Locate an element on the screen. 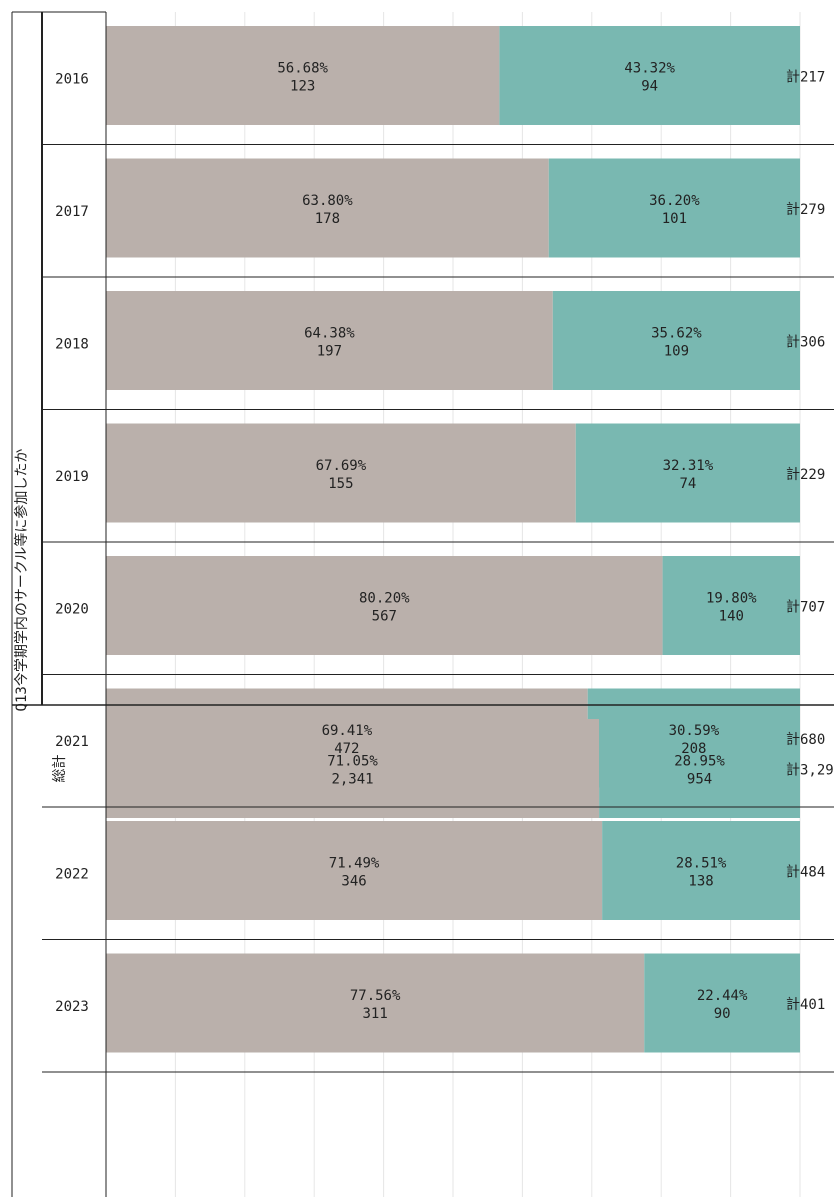  year-label: 2016 is located at coordinates (72, 79).